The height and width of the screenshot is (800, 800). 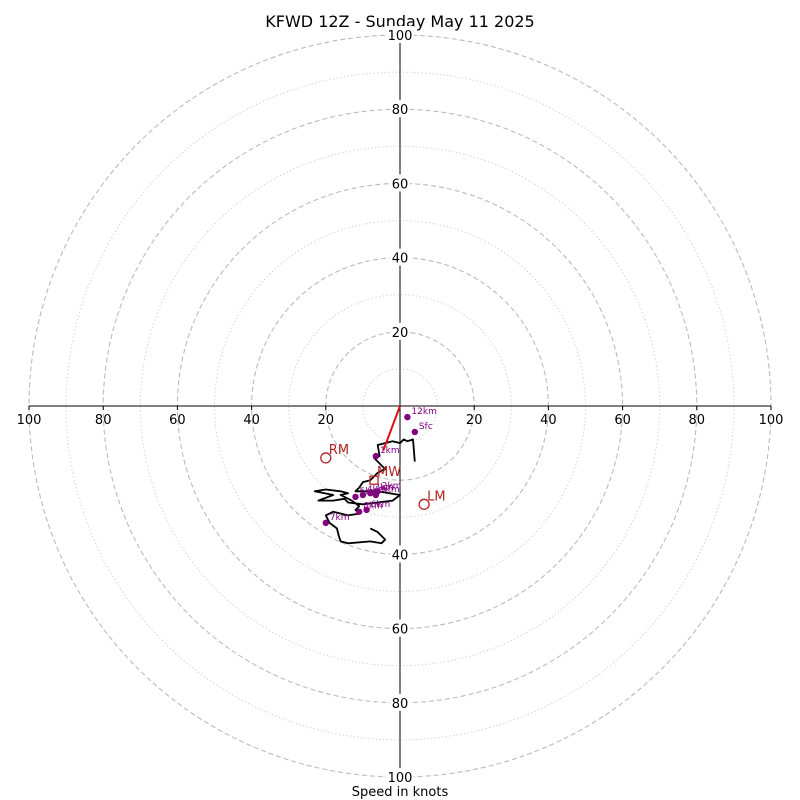 What do you see at coordinates (392, 486) in the screenshot?
I see `height-marker-label: 2km` at bounding box center [392, 486].